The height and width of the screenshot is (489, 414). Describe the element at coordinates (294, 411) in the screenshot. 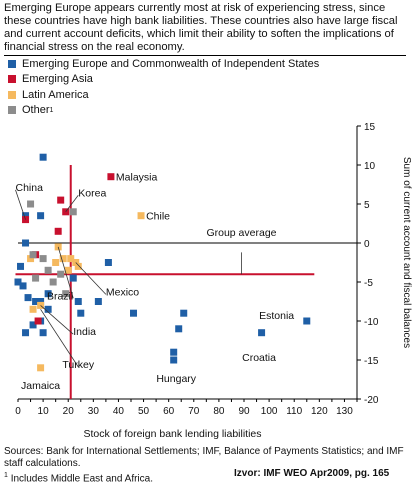

I see `x-tick-label: 110` at that location.